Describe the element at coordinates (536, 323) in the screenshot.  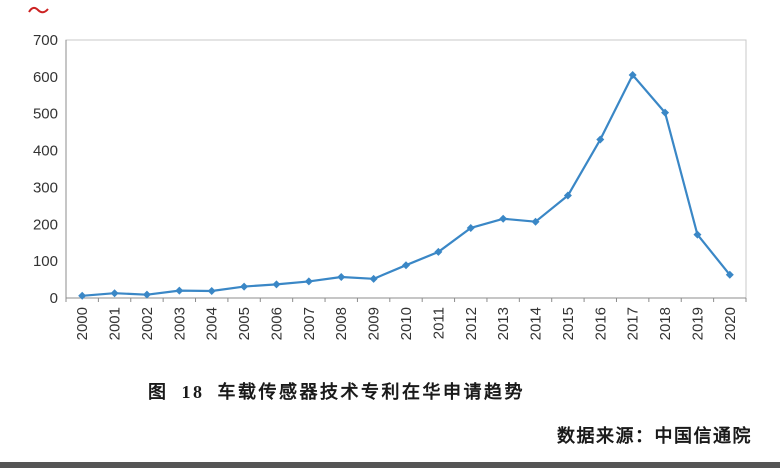
I see `x-tick-label: 2014` at that location.